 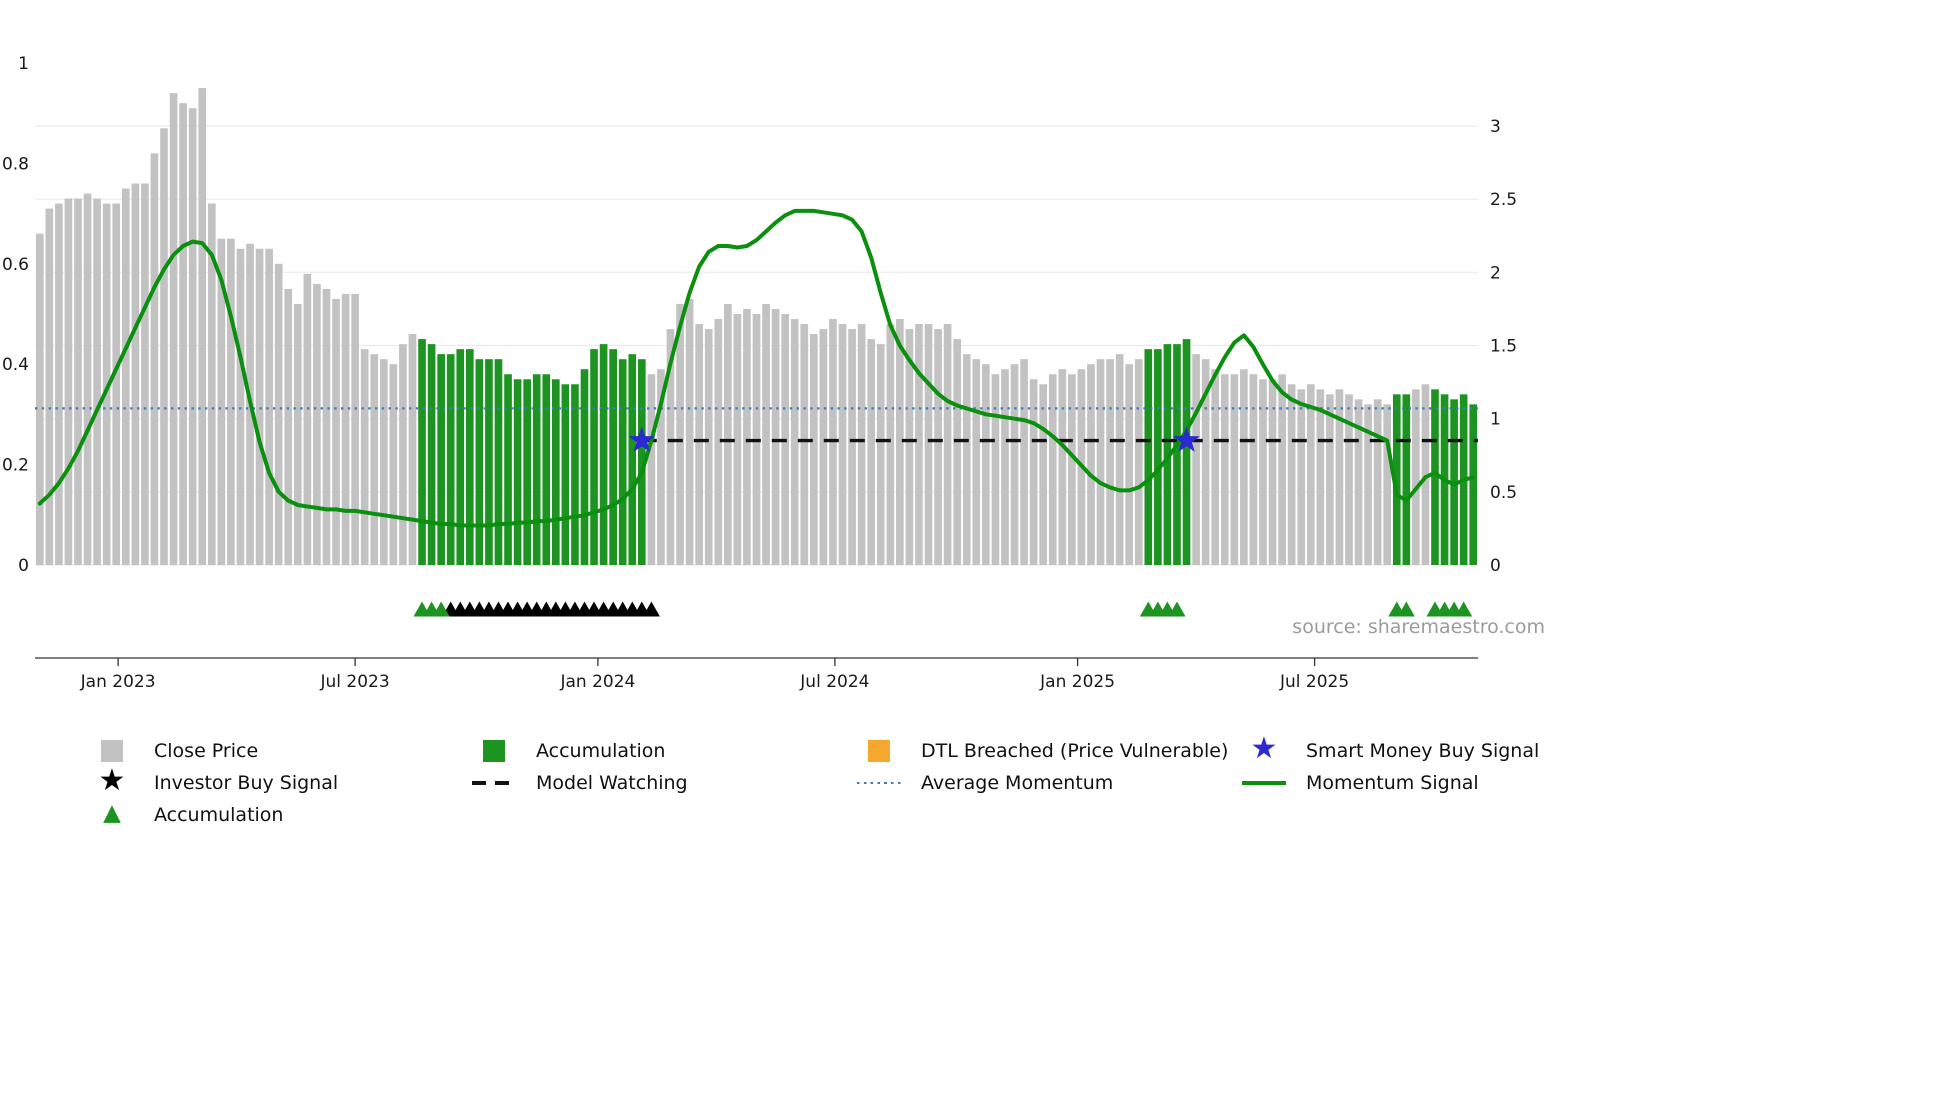 What do you see at coordinates (1503, 200) in the screenshot?
I see `right-y-tick-label: 2.5` at bounding box center [1503, 200].